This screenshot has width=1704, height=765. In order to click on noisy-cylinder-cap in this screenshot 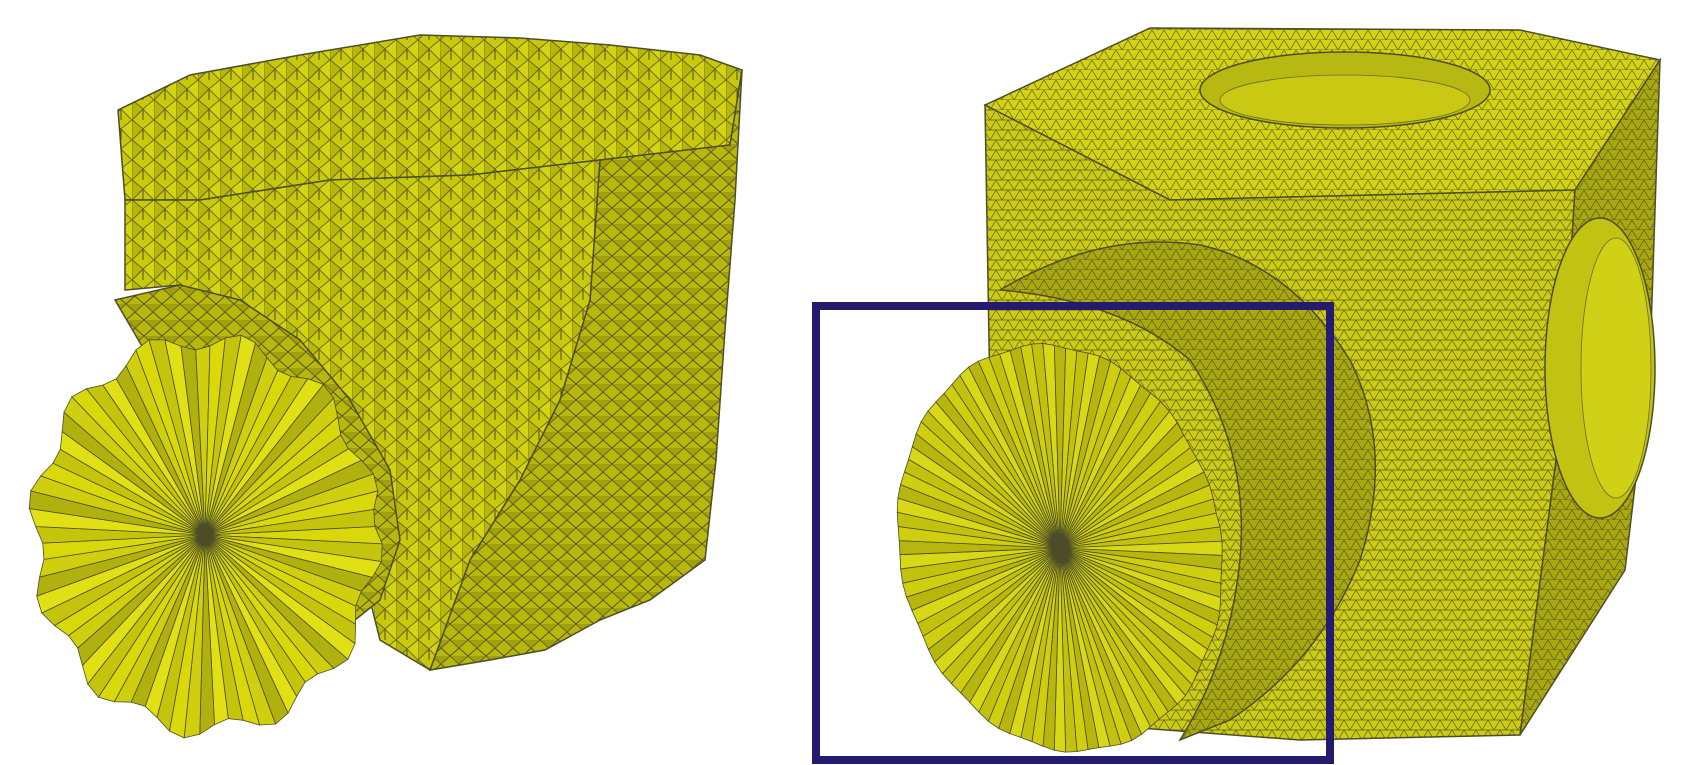, I will do `click(205, 536)`.